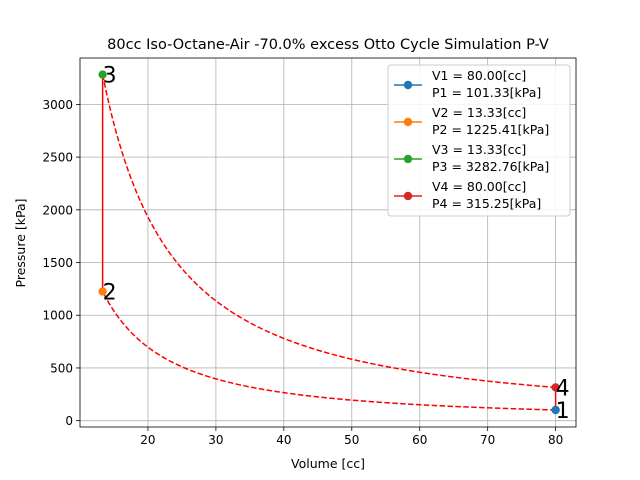 The width and height of the screenshot is (640, 480). Describe the element at coordinates (490, 129) in the screenshot. I see `legend-entry-line: P2 = 1225.41[kPa]` at that location.